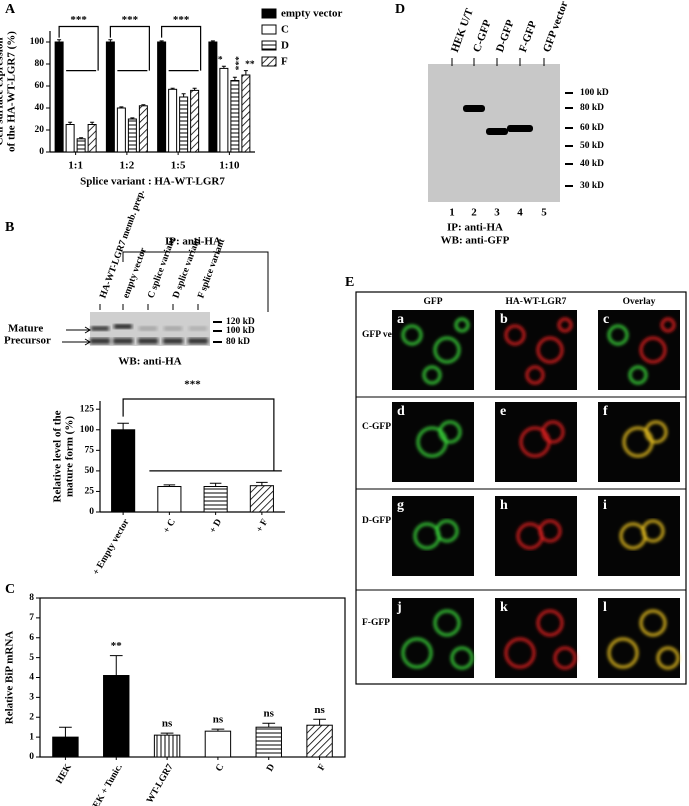 The height and width of the screenshot is (806, 689). What do you see at coordinates (122, 244) in the screenshot?
I see `lane-label: HA-WT-LGR7 memb. prep.` at bounding box center [122, 244].